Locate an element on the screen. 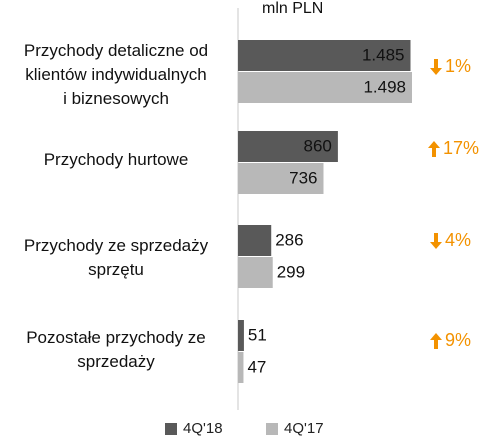 Image resolution: width=494 pixels, height=442 pixels. change-value: 9% is located at coordinates (458, 340).